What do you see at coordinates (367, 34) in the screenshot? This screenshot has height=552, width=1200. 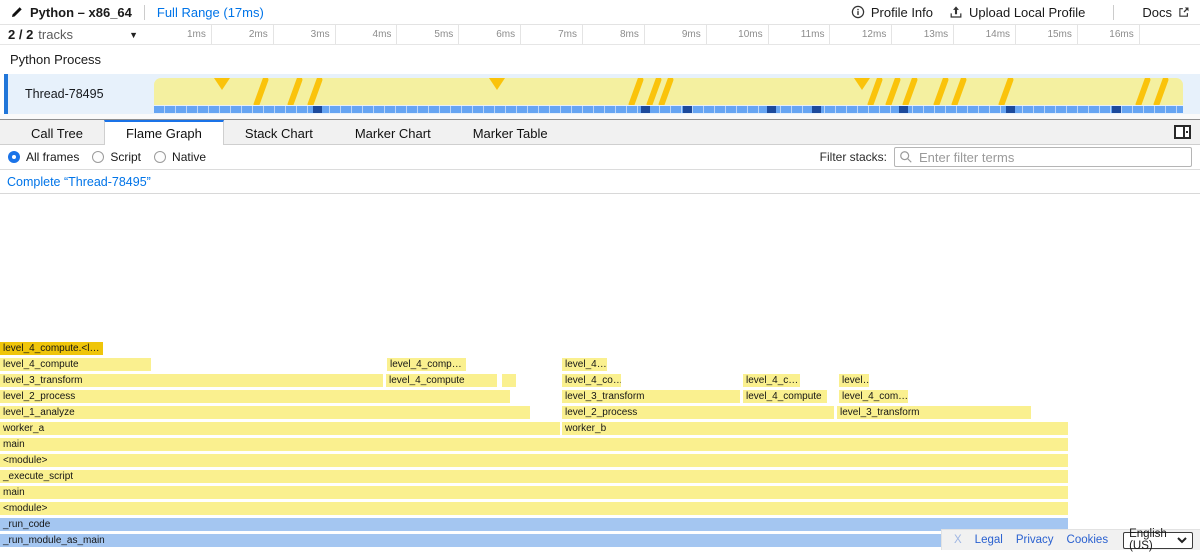 I see `ruler-tick: 4ms` at bounding box center [367, 34].